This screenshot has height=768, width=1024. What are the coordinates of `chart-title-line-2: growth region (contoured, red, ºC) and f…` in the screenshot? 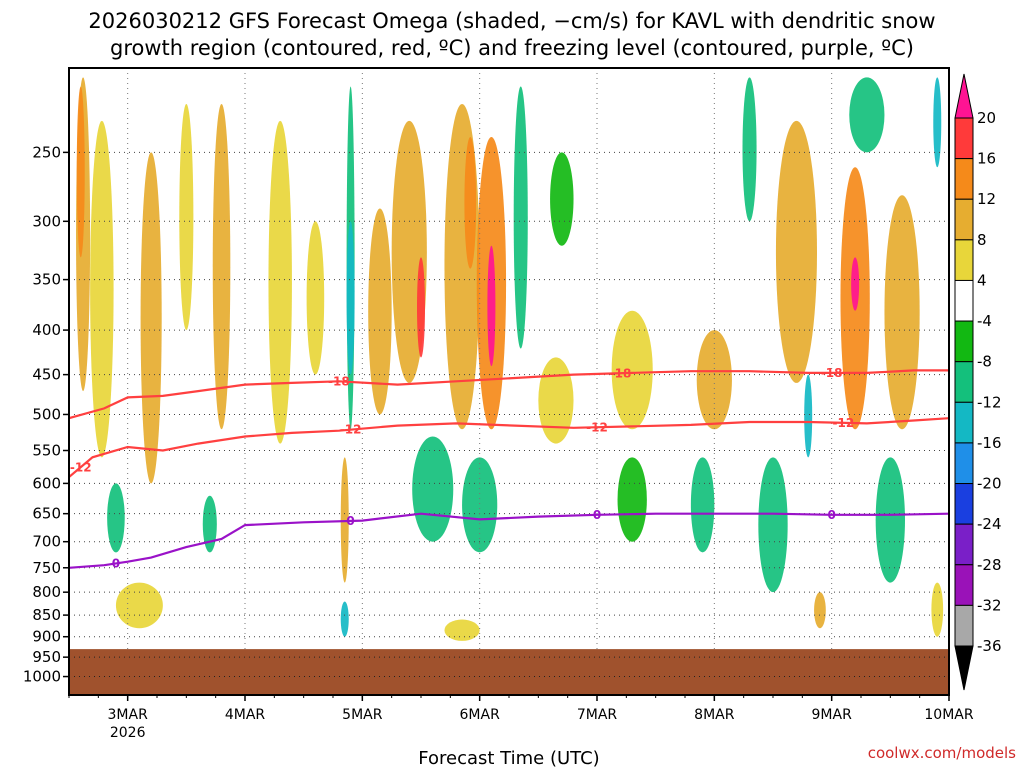 It's located at (512, 48).